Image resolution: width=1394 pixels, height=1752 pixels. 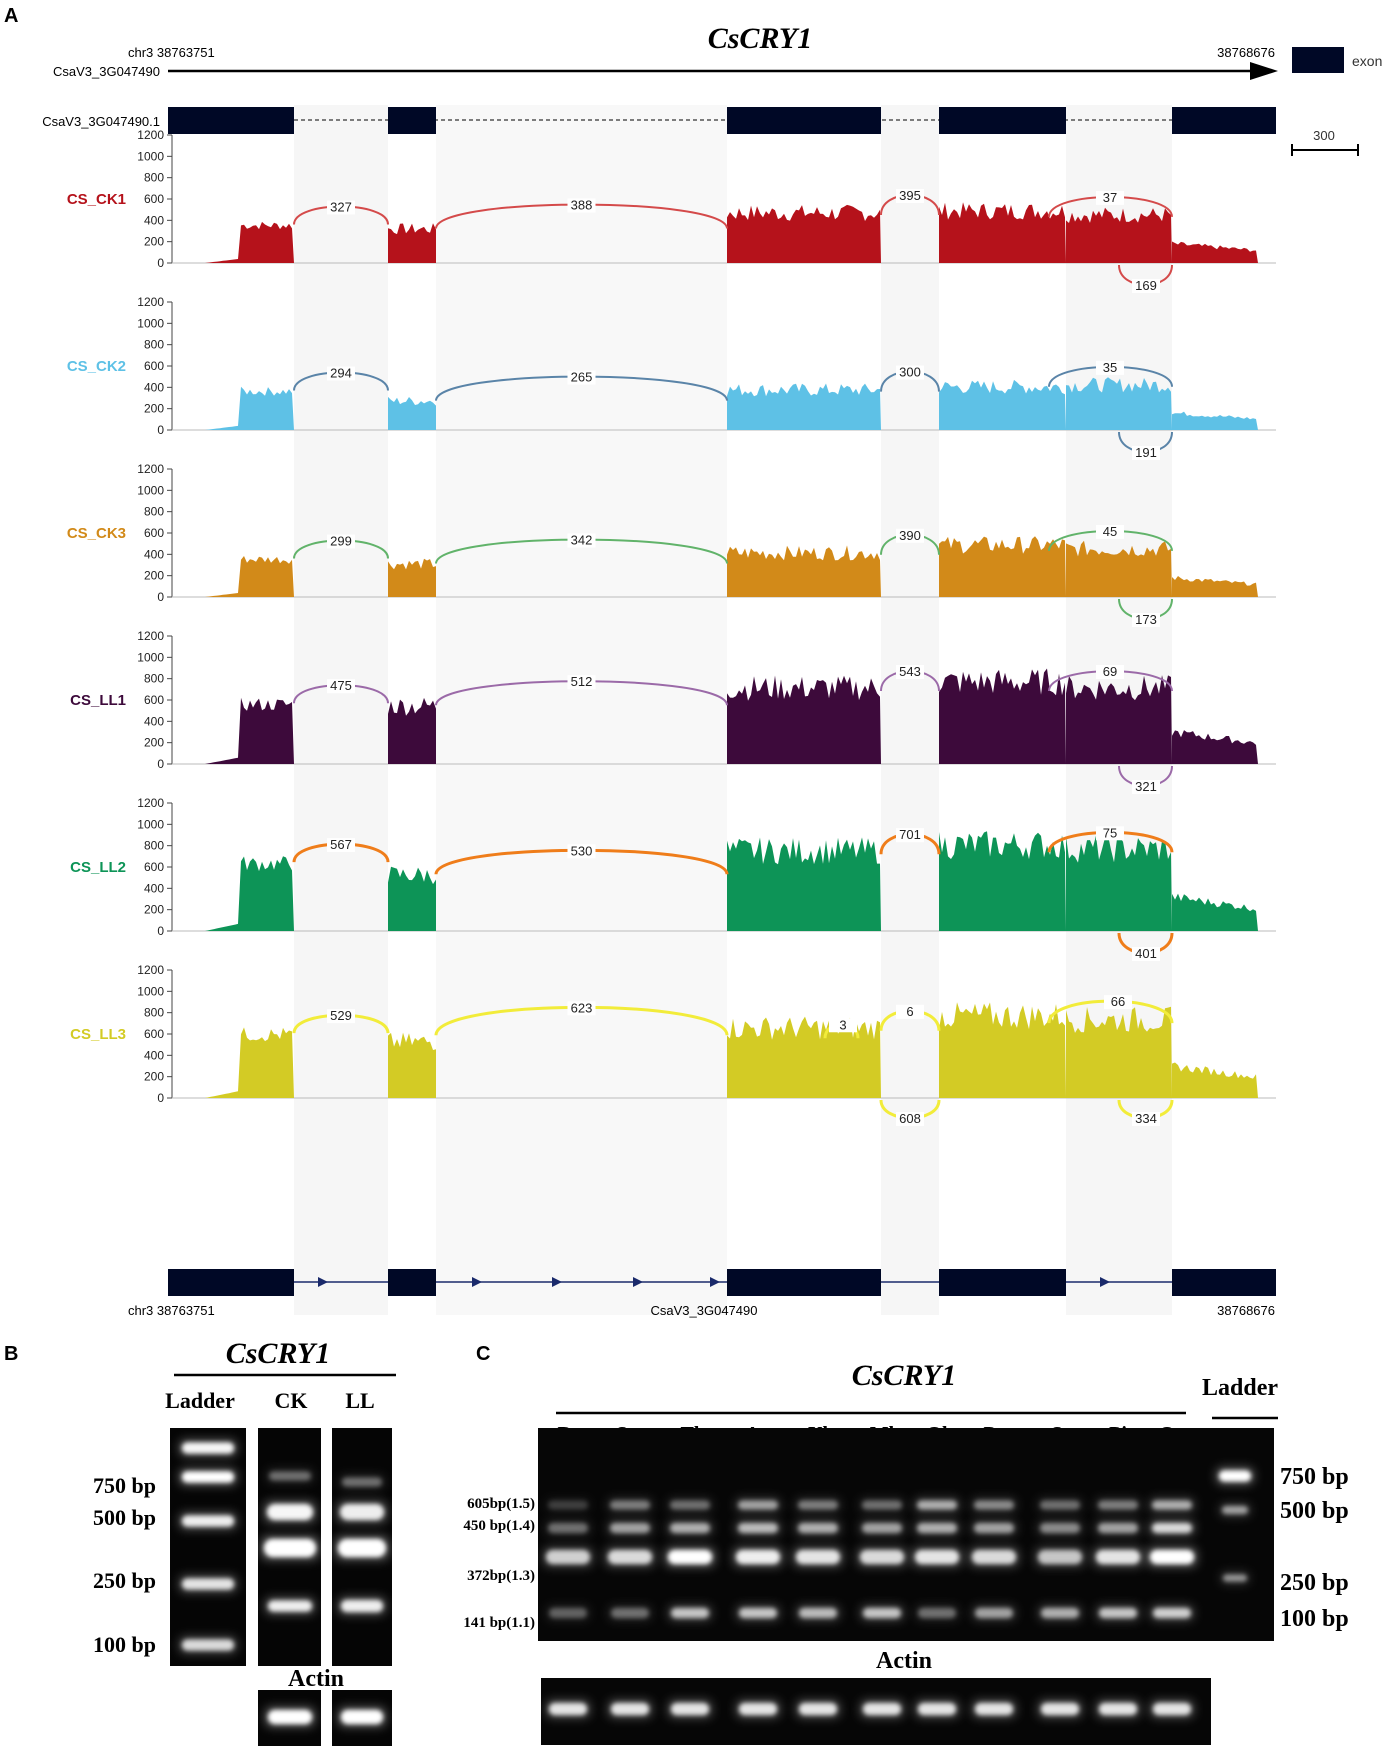 What do you see at coordinates (171, 52) in the screenshot?
I see `chrom-start-label: chr3 38763751` at bounding box center [171, 52].